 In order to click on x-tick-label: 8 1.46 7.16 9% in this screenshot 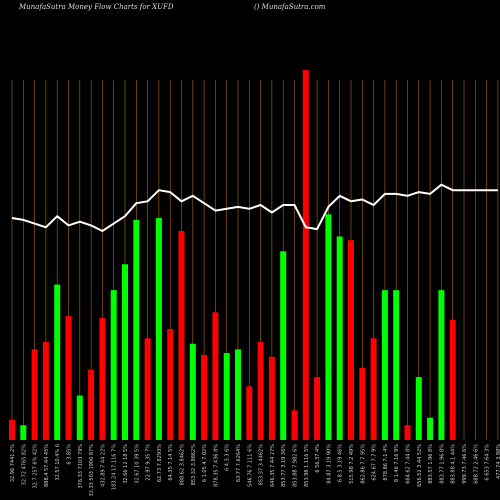, I will do `click(397, 463)`.